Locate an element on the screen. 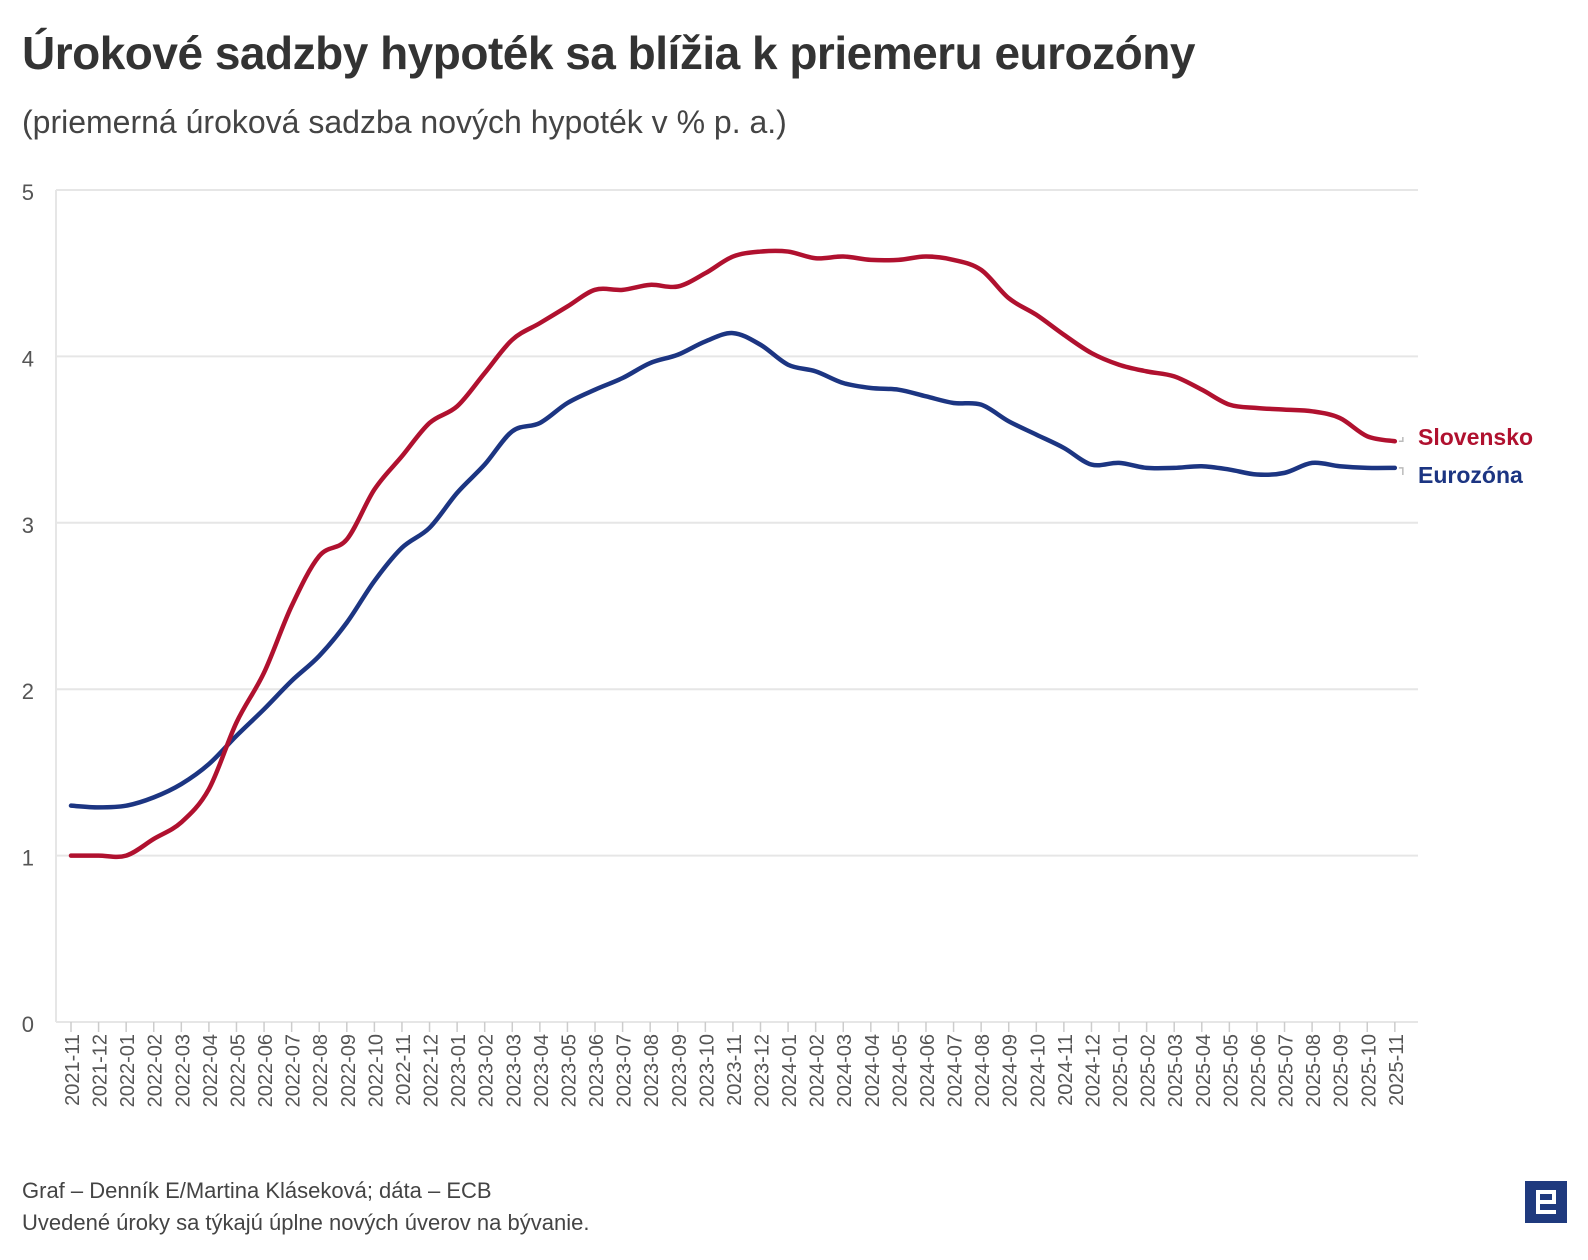 The height and width of the screenshot is (1260, 1588). x-tick-label: 2025-03 is located at coordinates (1176, 1070).